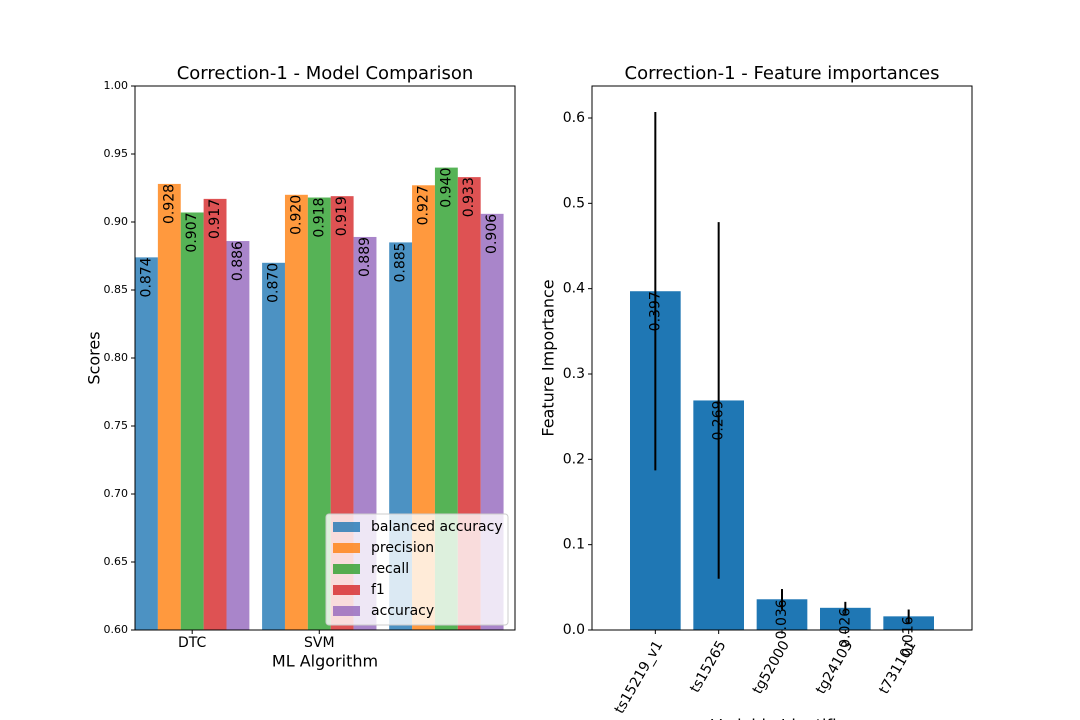 The width and height of the screenshot is (1080, 720). I want to click on value-label: 0.870, so click(274, 283).